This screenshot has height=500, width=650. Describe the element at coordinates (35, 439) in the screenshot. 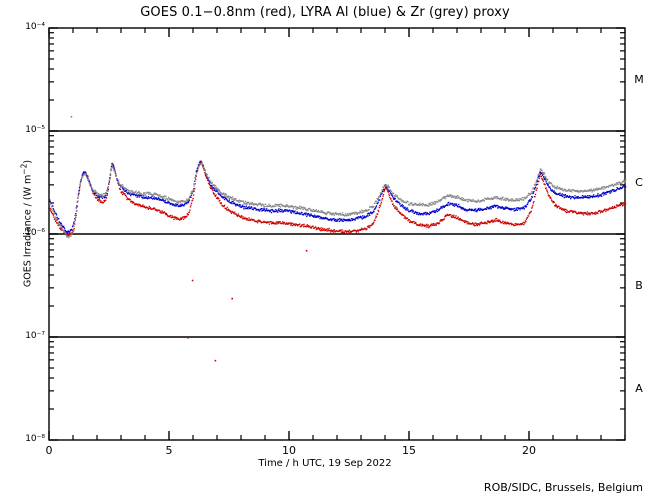

I see `y-axis-tick-label: 10⁻⁸` at that location.